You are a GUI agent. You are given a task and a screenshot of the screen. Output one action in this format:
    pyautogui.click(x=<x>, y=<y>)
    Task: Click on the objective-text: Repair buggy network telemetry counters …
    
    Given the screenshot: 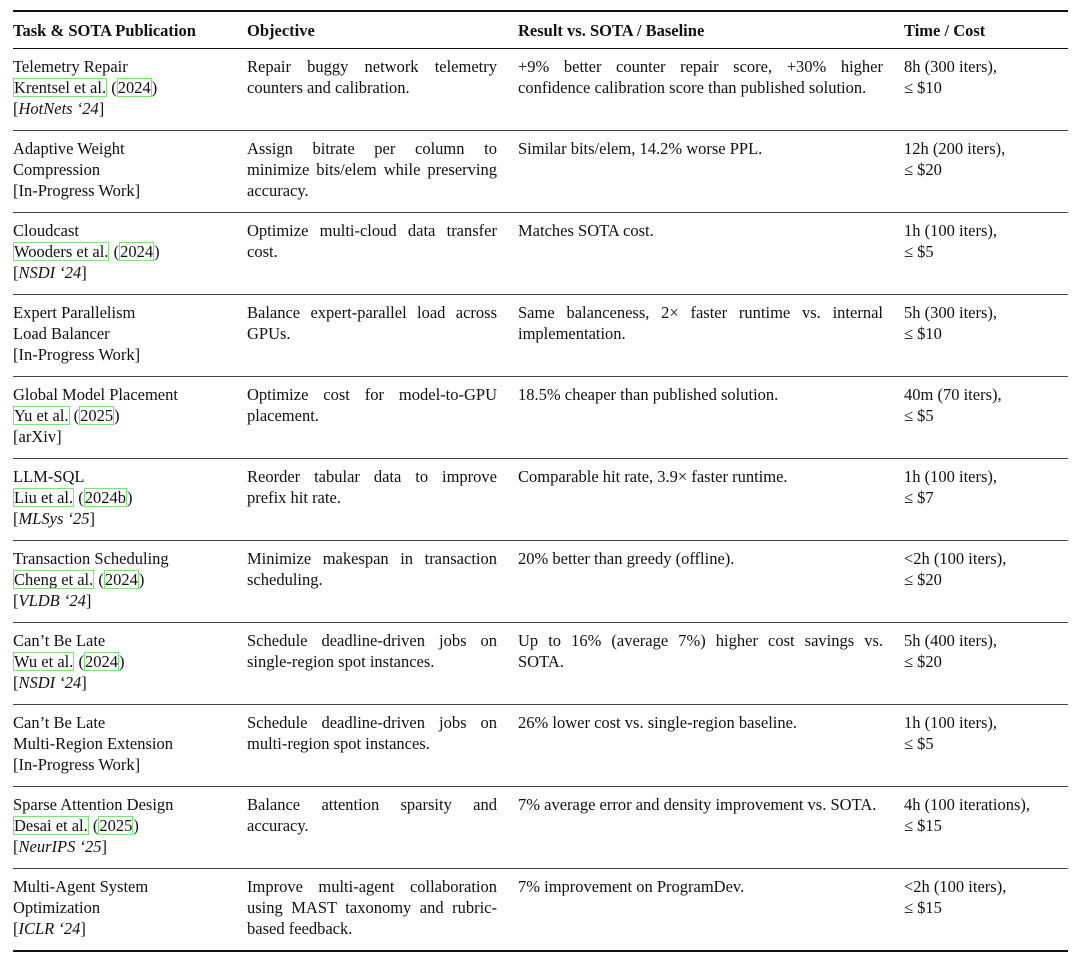 What is the action you would take?
    pyautogui.click(x=372, y=77)
    